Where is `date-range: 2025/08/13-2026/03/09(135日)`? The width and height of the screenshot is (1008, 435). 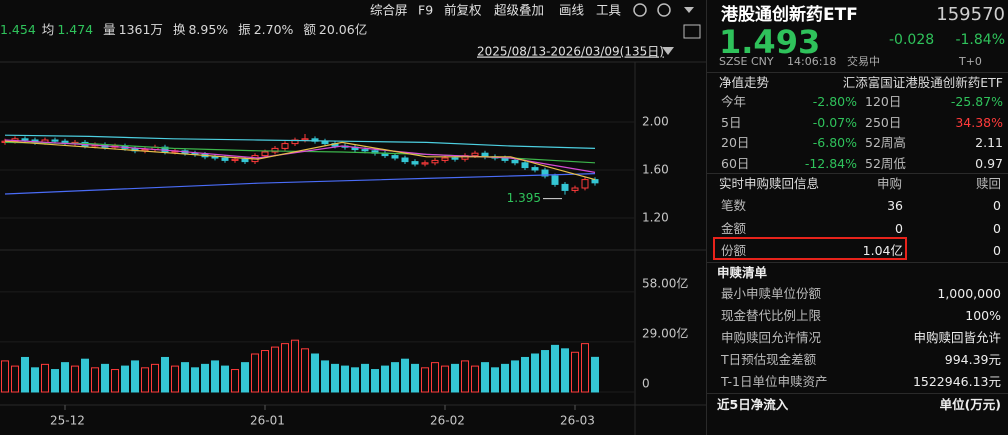 date-range: 2025/08/13-2026/03/09(135日) is located at coordinates (570, 52).